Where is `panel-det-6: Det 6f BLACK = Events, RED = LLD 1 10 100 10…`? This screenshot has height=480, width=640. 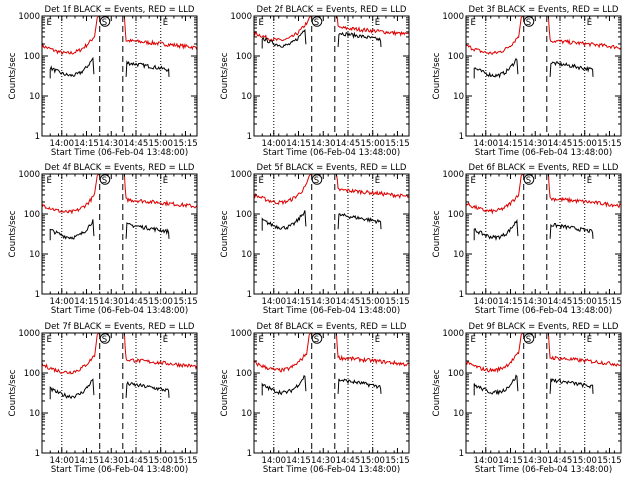
panel-det-6: Det 6f BLACK = Events, RED = LLD 1 10 100 10… is located at coordinates (527, 239).